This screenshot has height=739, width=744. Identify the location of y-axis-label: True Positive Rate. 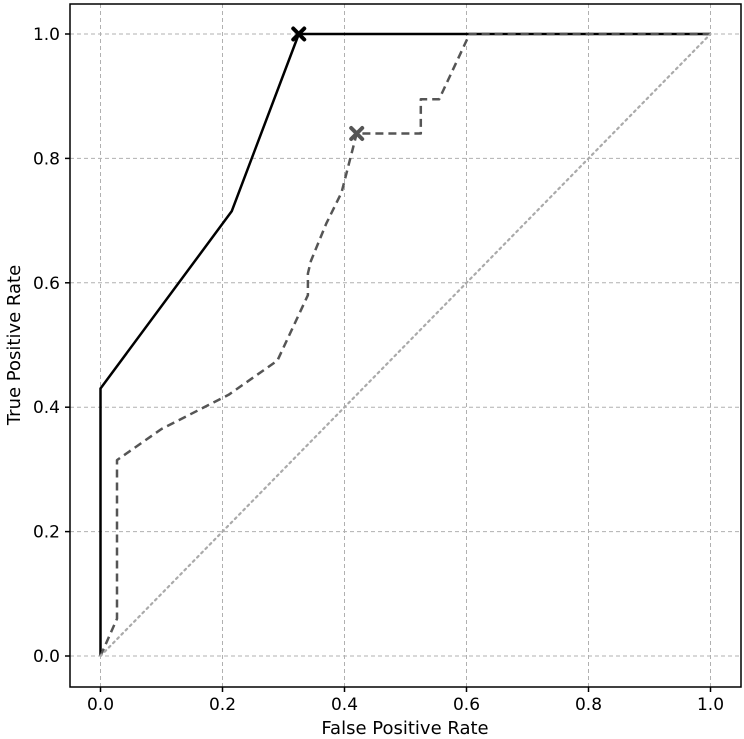
(14, 345).